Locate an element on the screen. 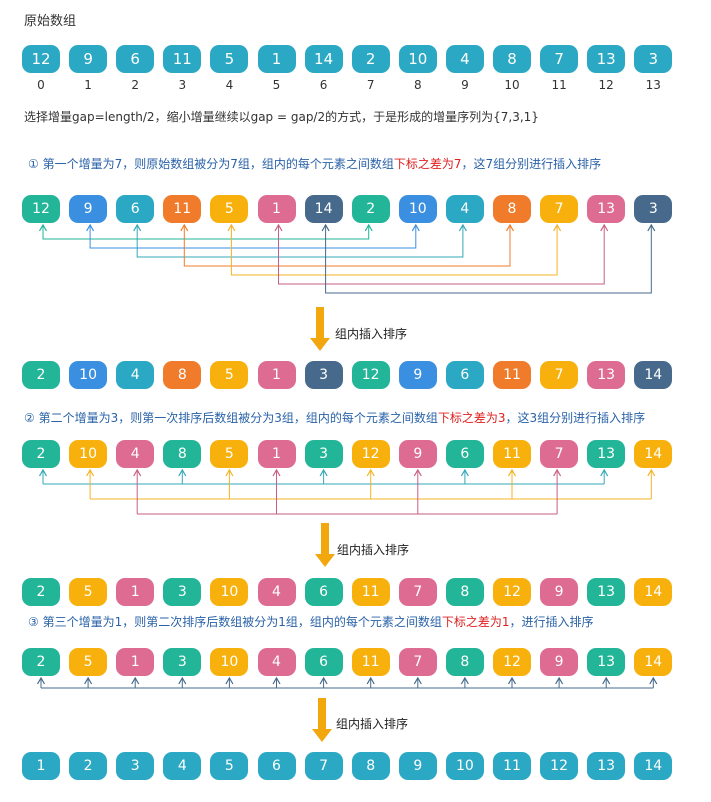 This screenshot has height=802, width=711. original-cell-4: 5 is located at coordinates (229, 59).